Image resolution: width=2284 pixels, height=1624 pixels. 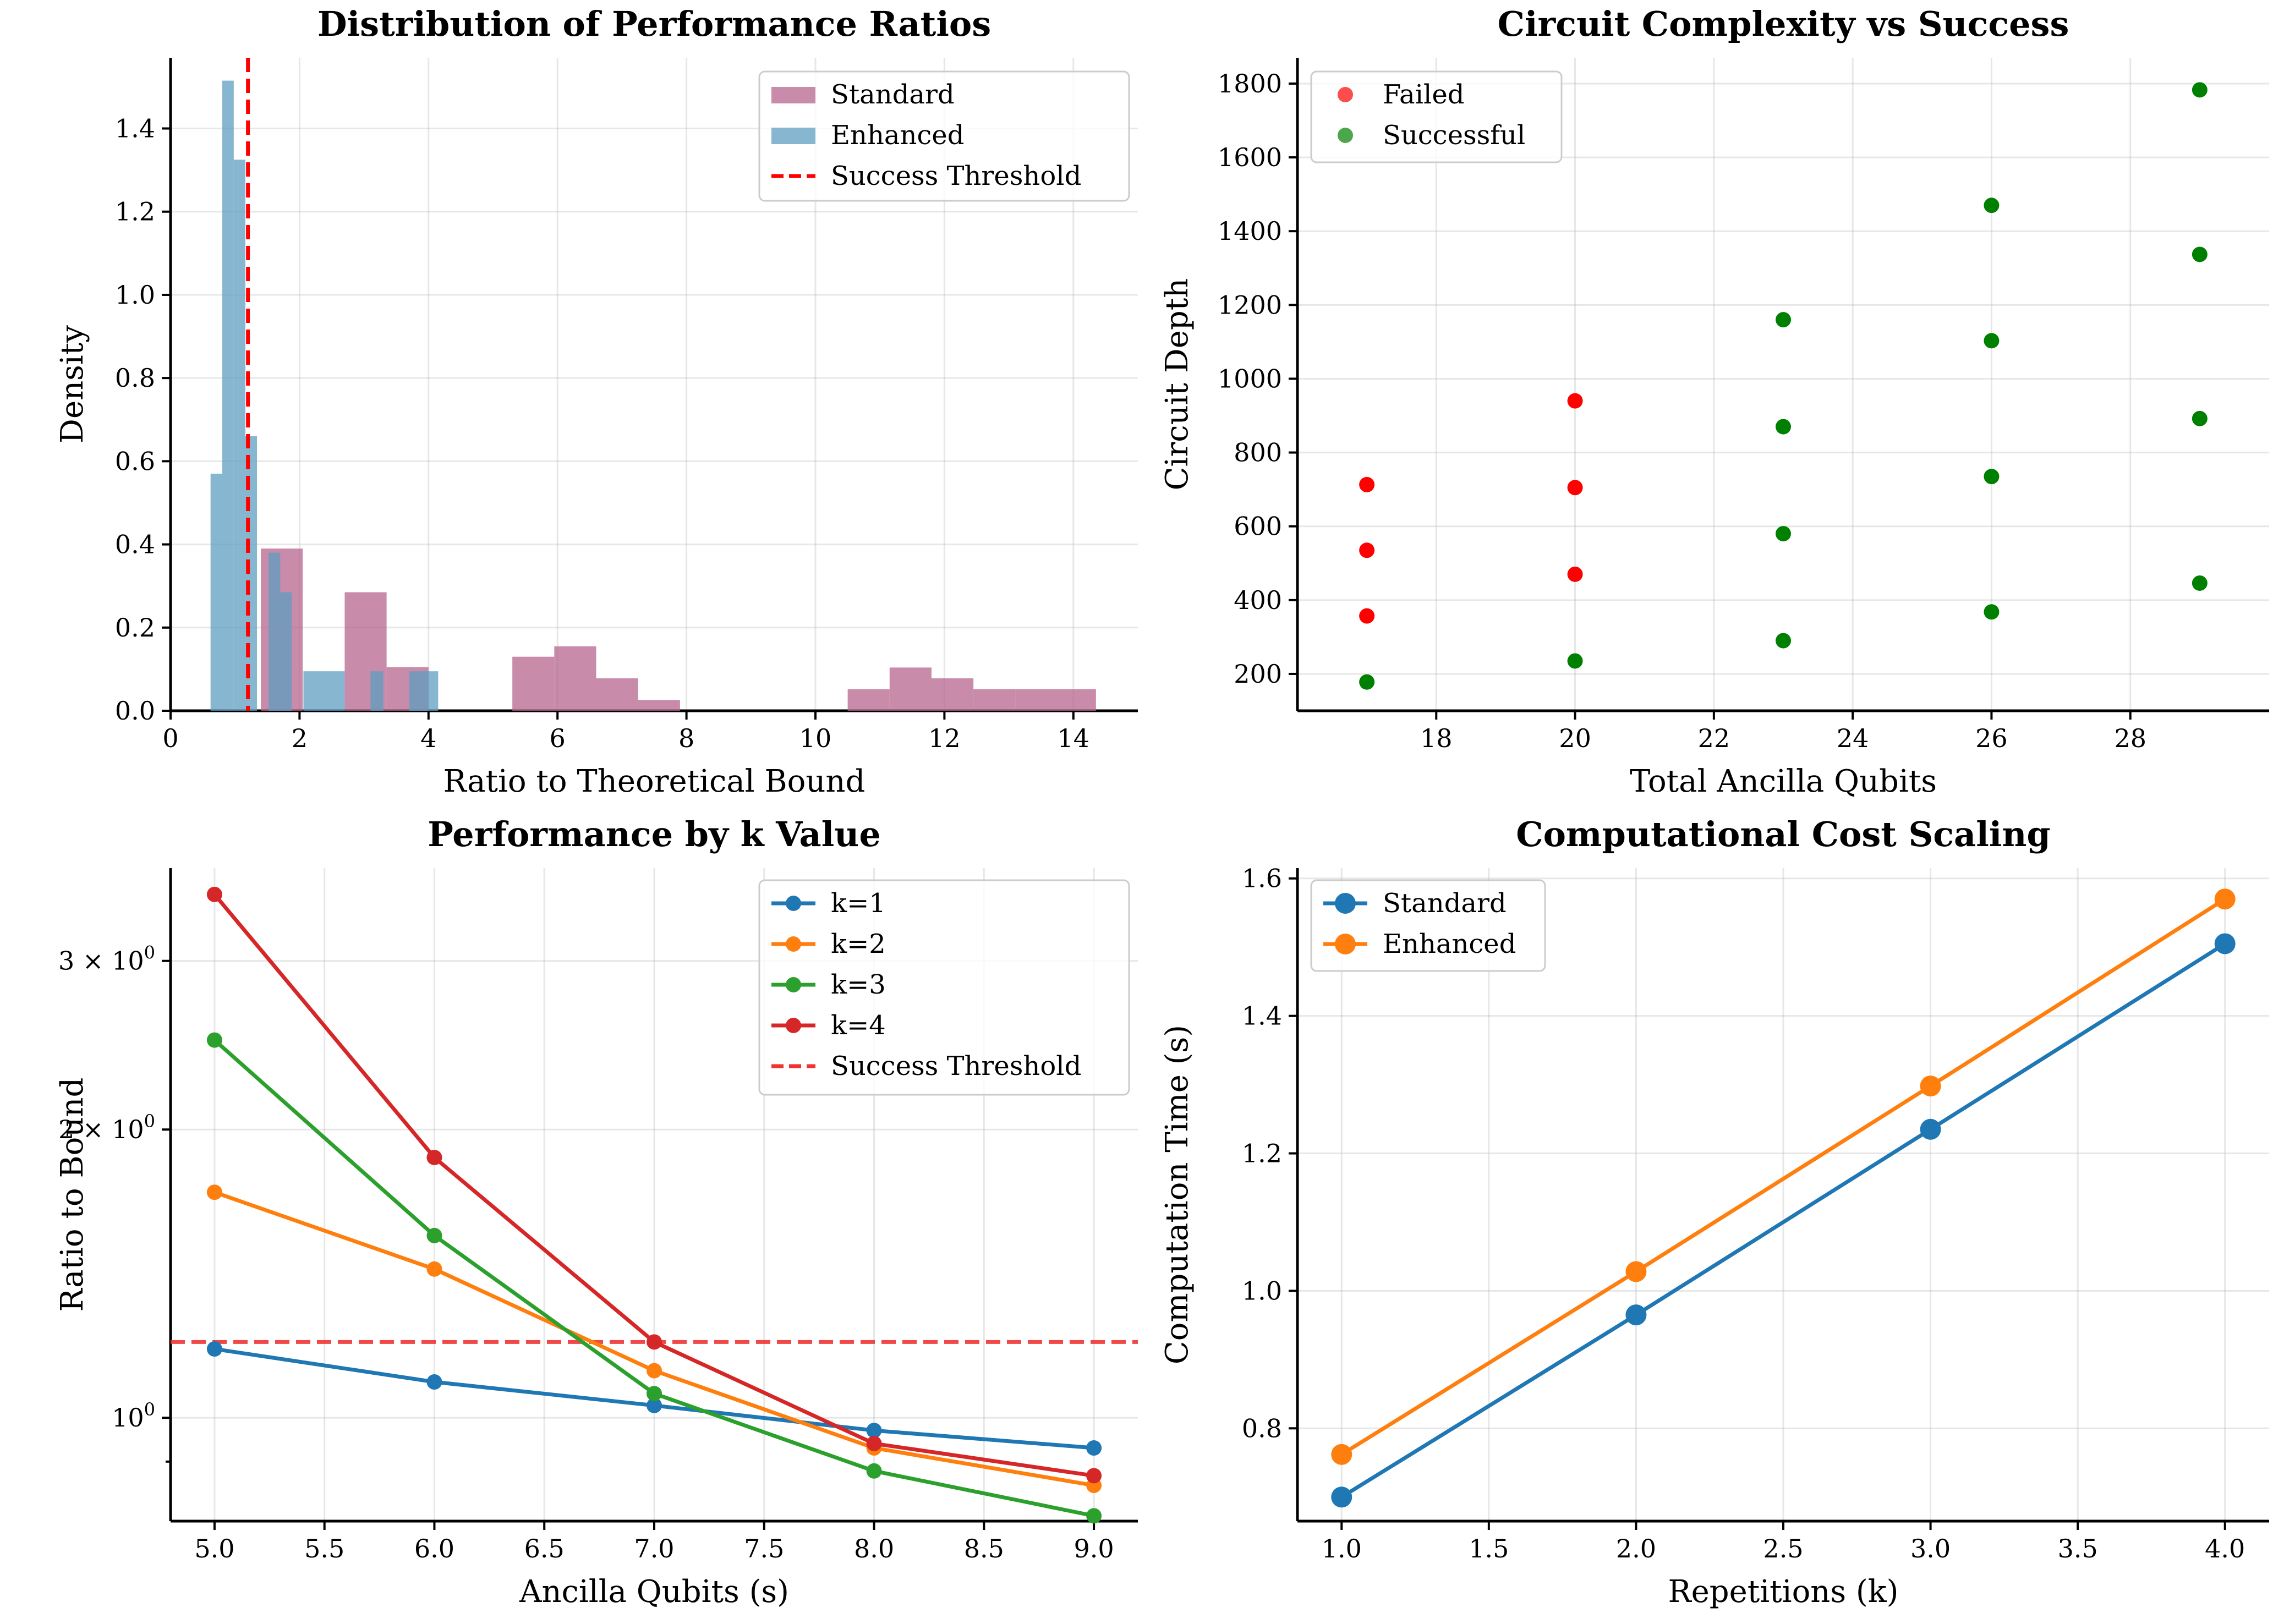 What do you see at coordinates (1258, 600) in the screenshot?
I see `y-tick-label: 400` at bounding box center [1258, 600].